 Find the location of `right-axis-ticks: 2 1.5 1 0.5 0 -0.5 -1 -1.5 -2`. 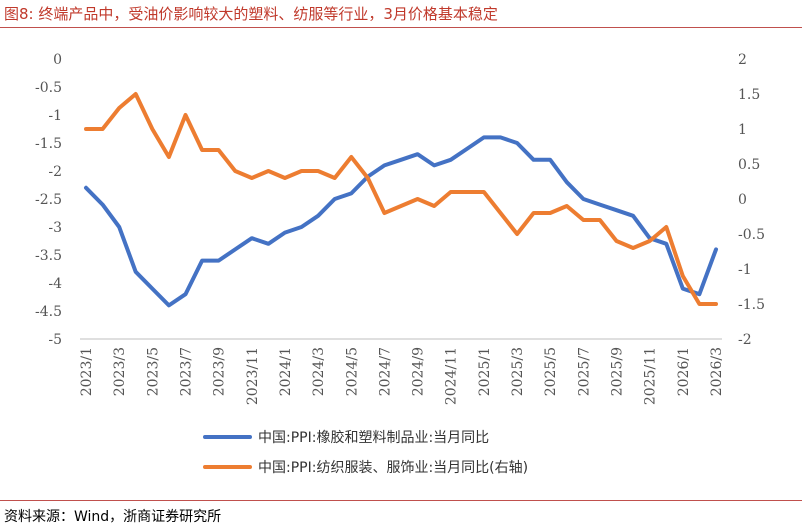

right-axis-ticks: 2 1.5 1 0.5 0 -0.5 -1 -1.5 -2 is located at coordinates (751, 200).